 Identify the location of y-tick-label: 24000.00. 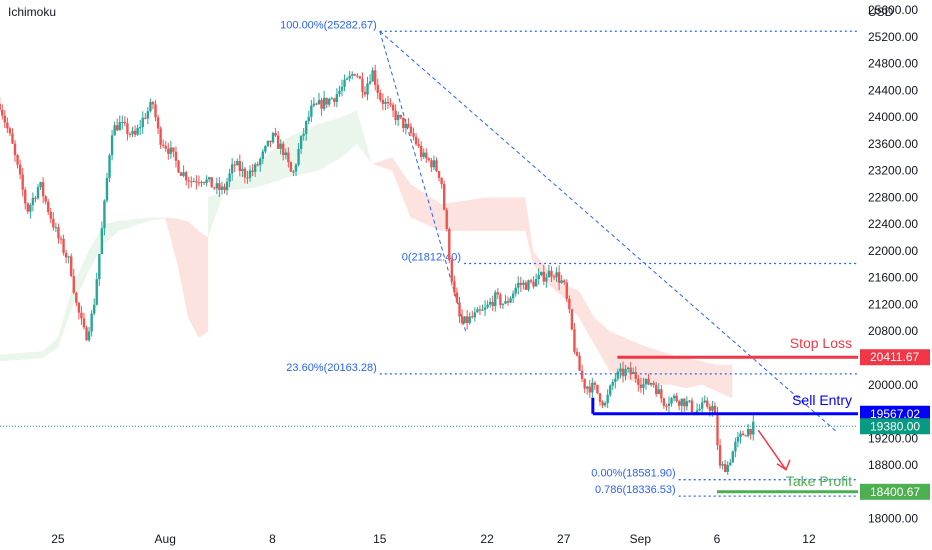
(893, 117).